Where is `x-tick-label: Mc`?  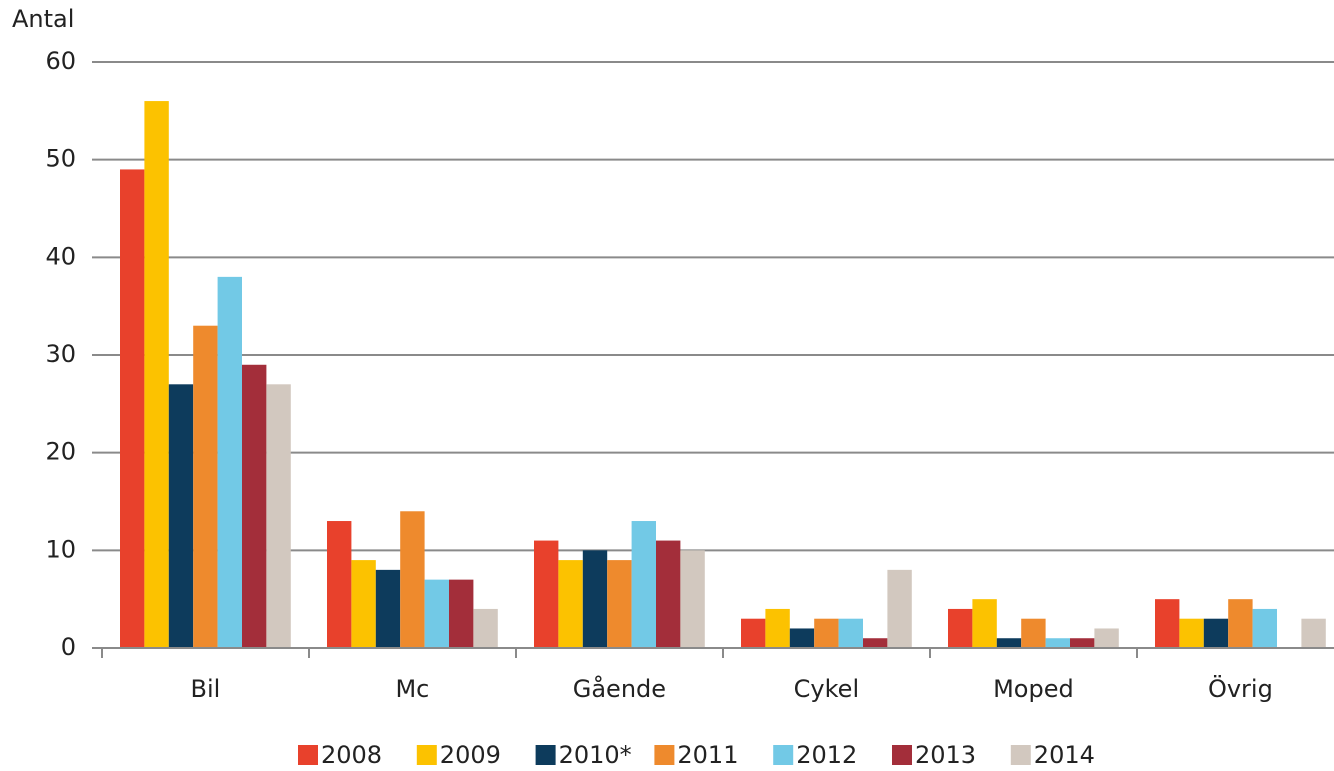
x-tick-label: Mc is located at coordinates (412, 689).